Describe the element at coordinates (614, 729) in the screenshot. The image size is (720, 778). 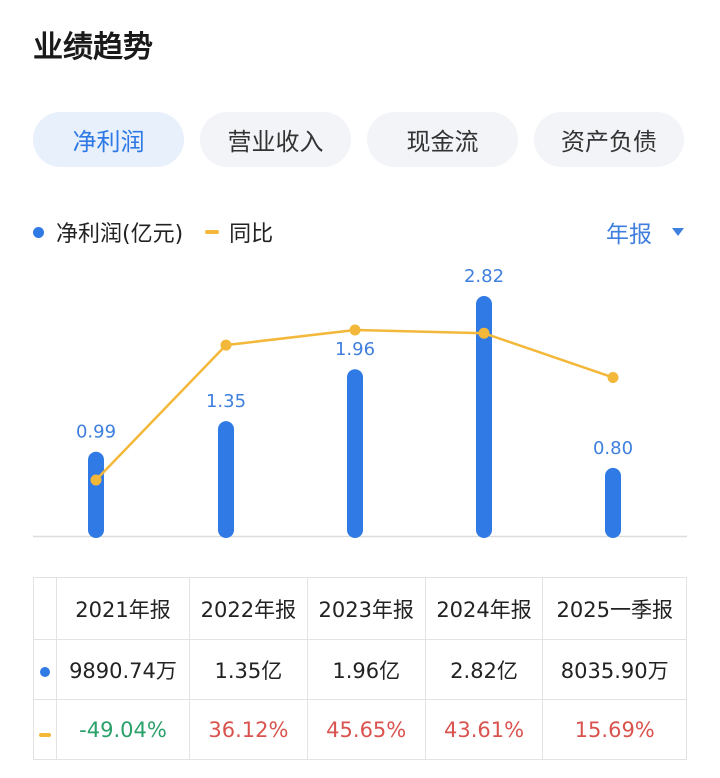
I see `table-cell: 15.69%` at that location.